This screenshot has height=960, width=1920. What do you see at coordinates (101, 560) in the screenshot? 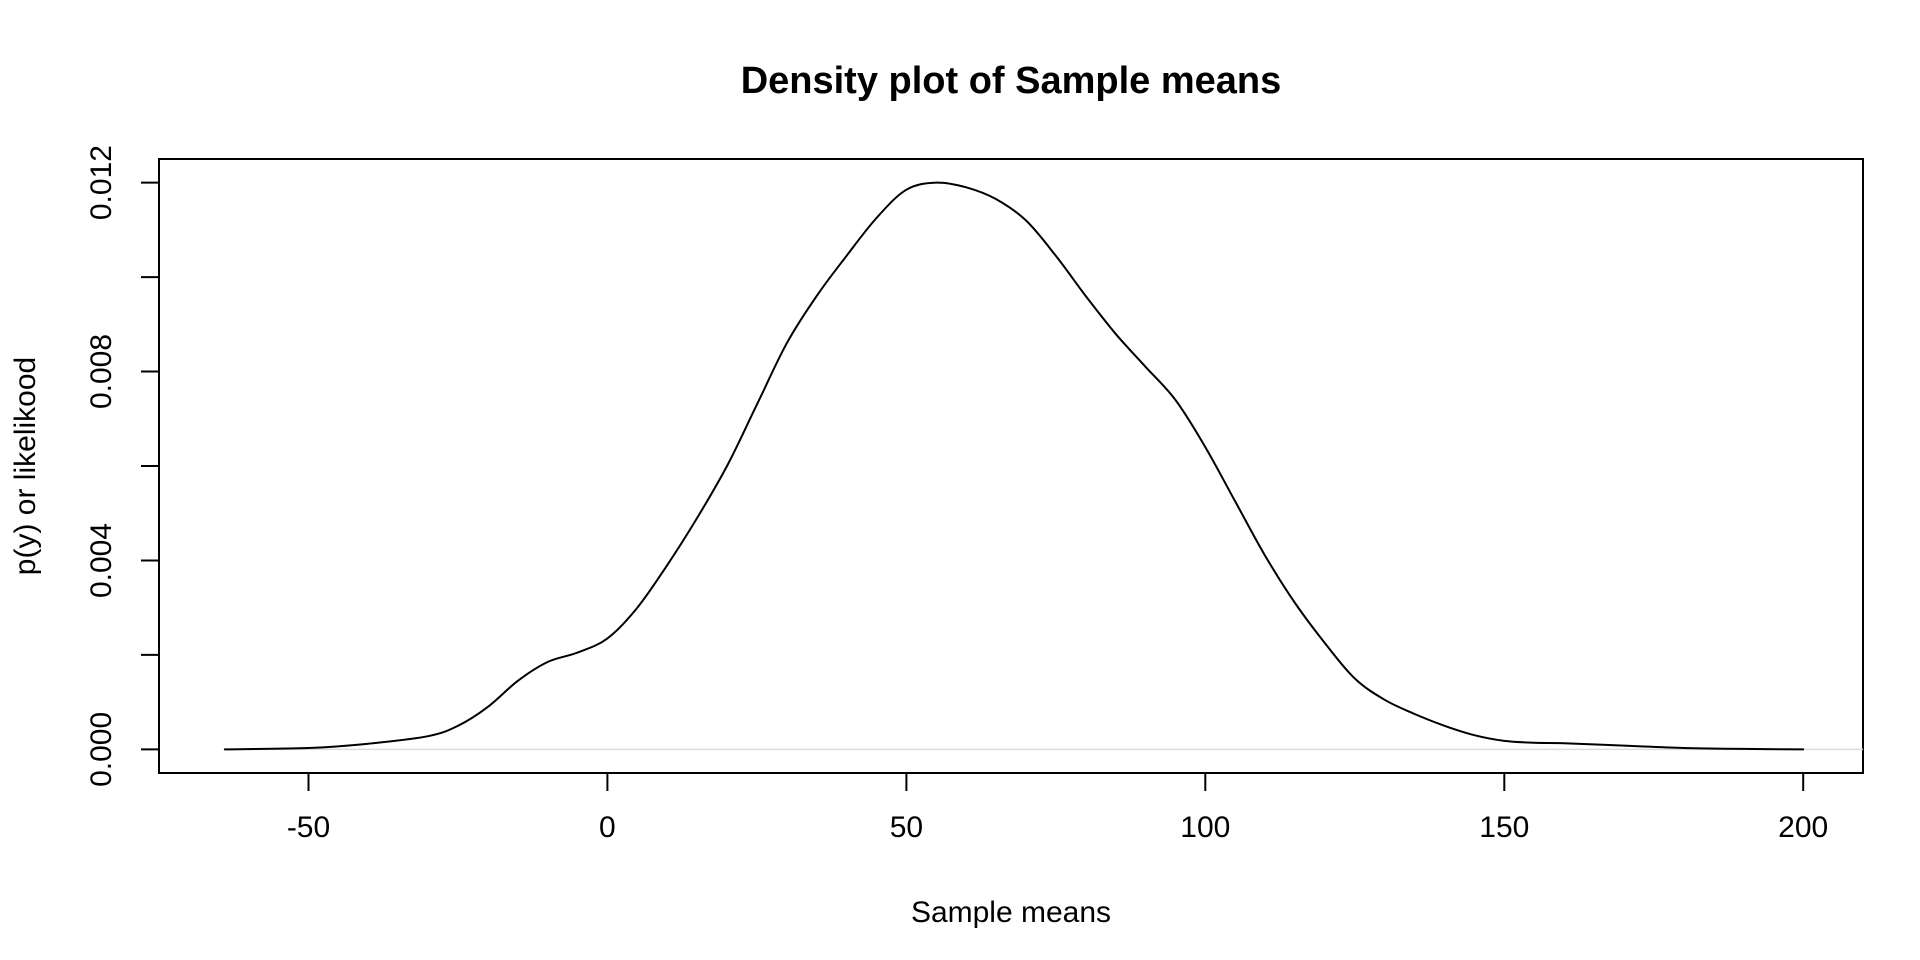
I see `y-tick-label: 0.004` at bounding box center [101, 560].